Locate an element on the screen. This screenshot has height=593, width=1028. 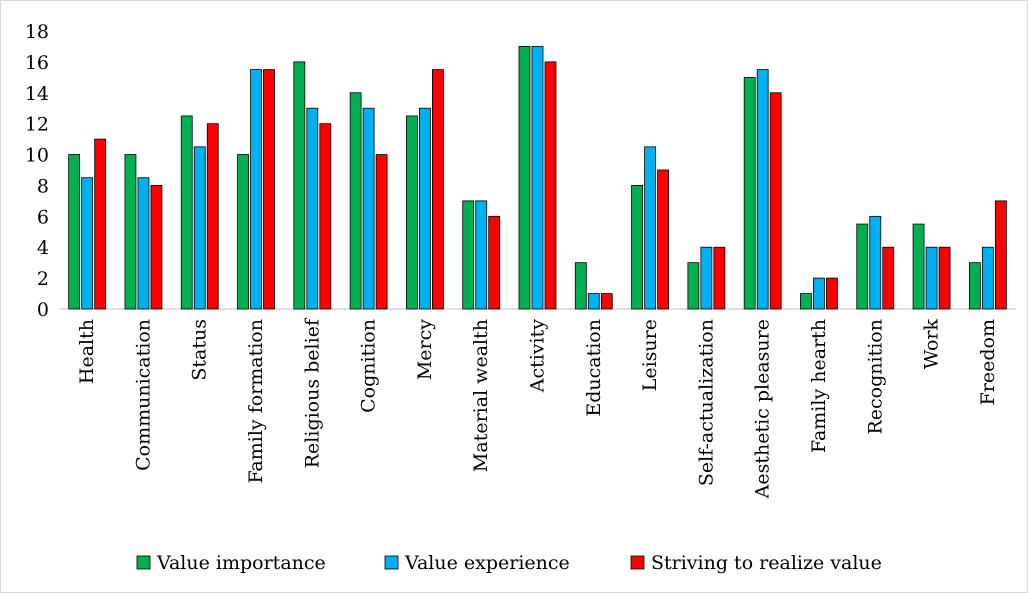
y-tick-label: 8 is located at coordinates (43, 186).